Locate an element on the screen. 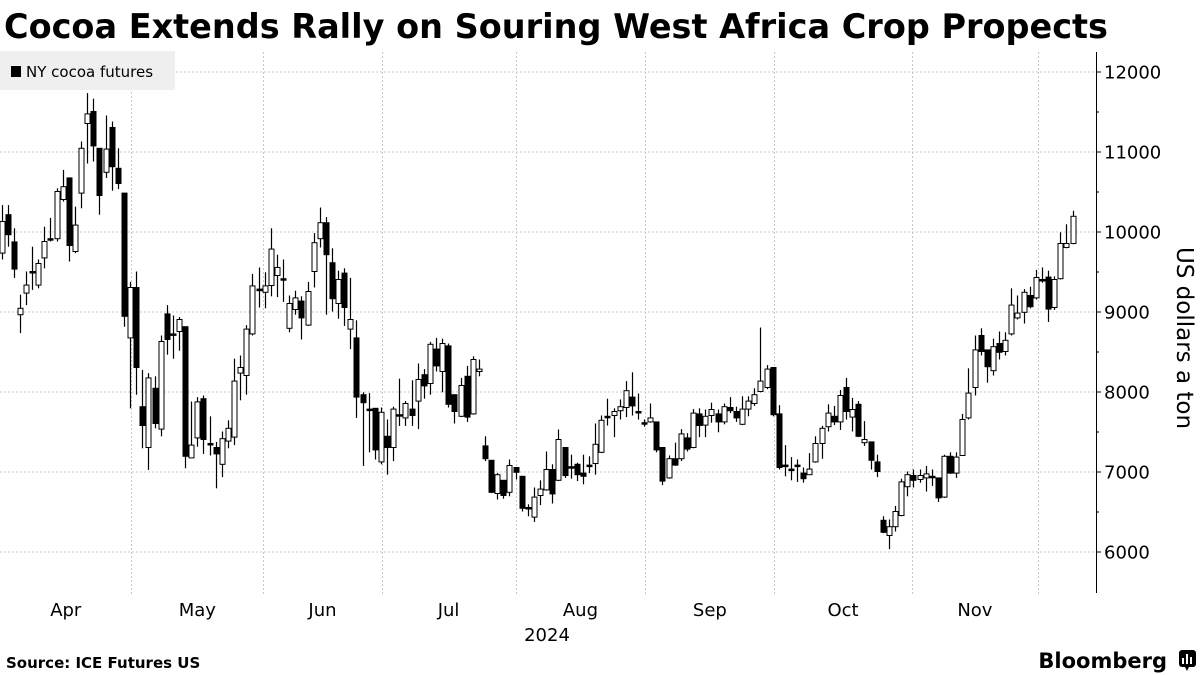 Image resolution: width=1200 pixels, height=675 pixels. y-tick-label: 12000 is located at coordinates (1132, 73).